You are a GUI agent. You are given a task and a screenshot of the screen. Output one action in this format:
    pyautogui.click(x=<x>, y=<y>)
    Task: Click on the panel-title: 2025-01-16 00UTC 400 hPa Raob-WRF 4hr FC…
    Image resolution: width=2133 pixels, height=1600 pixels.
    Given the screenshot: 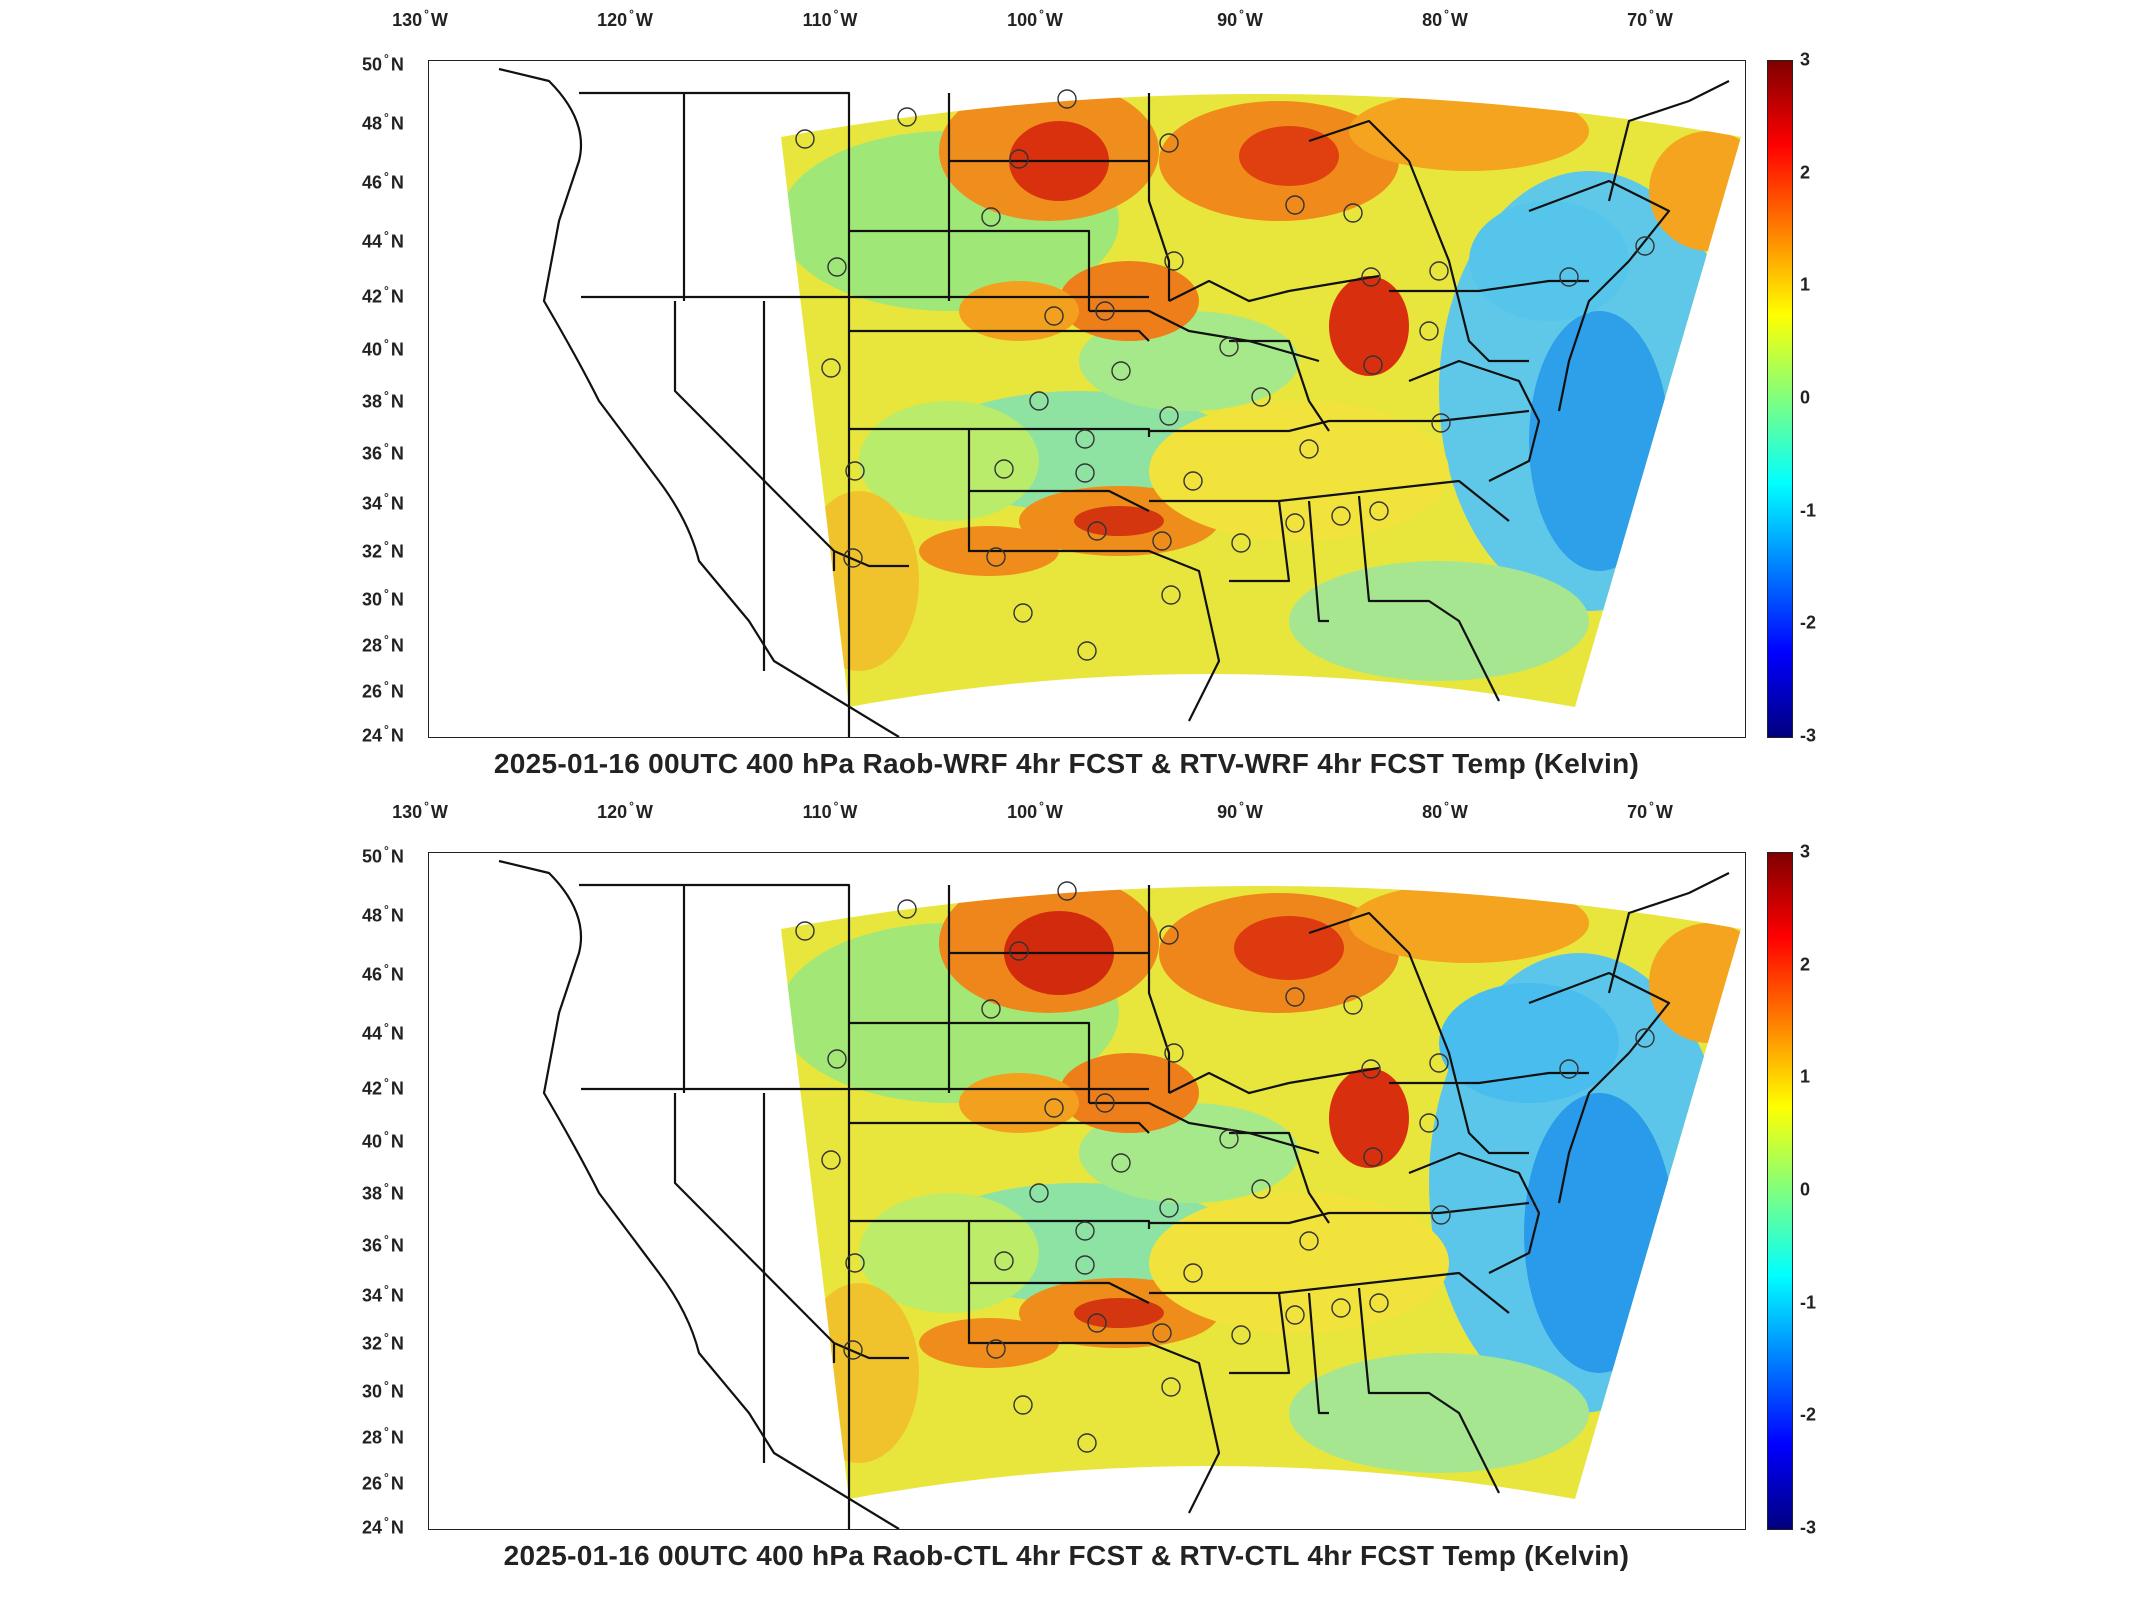 What is the action you would take?
    pyautogui.click(x=1066, y=763)
    